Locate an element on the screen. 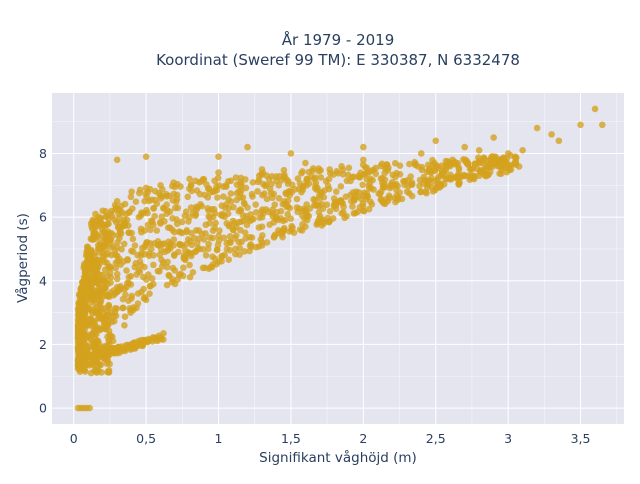 This screenshot has width=640, height=484. y-tick-label: 4 is located at coordinates (43, 280).